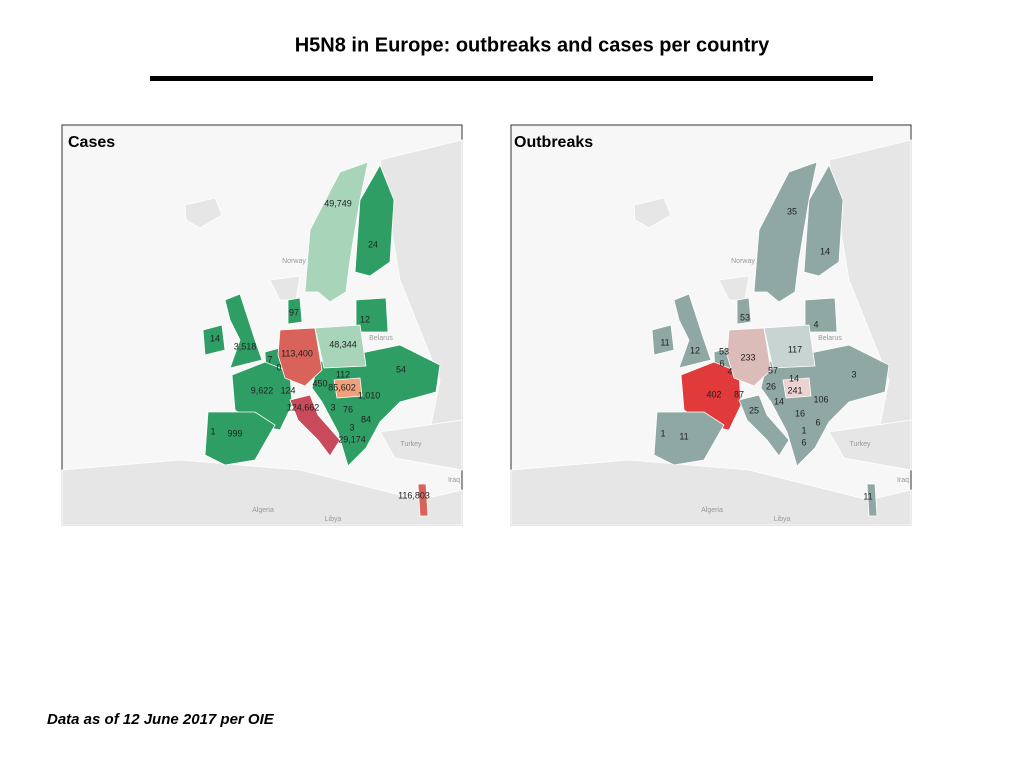  Describe the element at coordinates (792, 211) in the screenshot. I see `country-value-label: 35` at that location.